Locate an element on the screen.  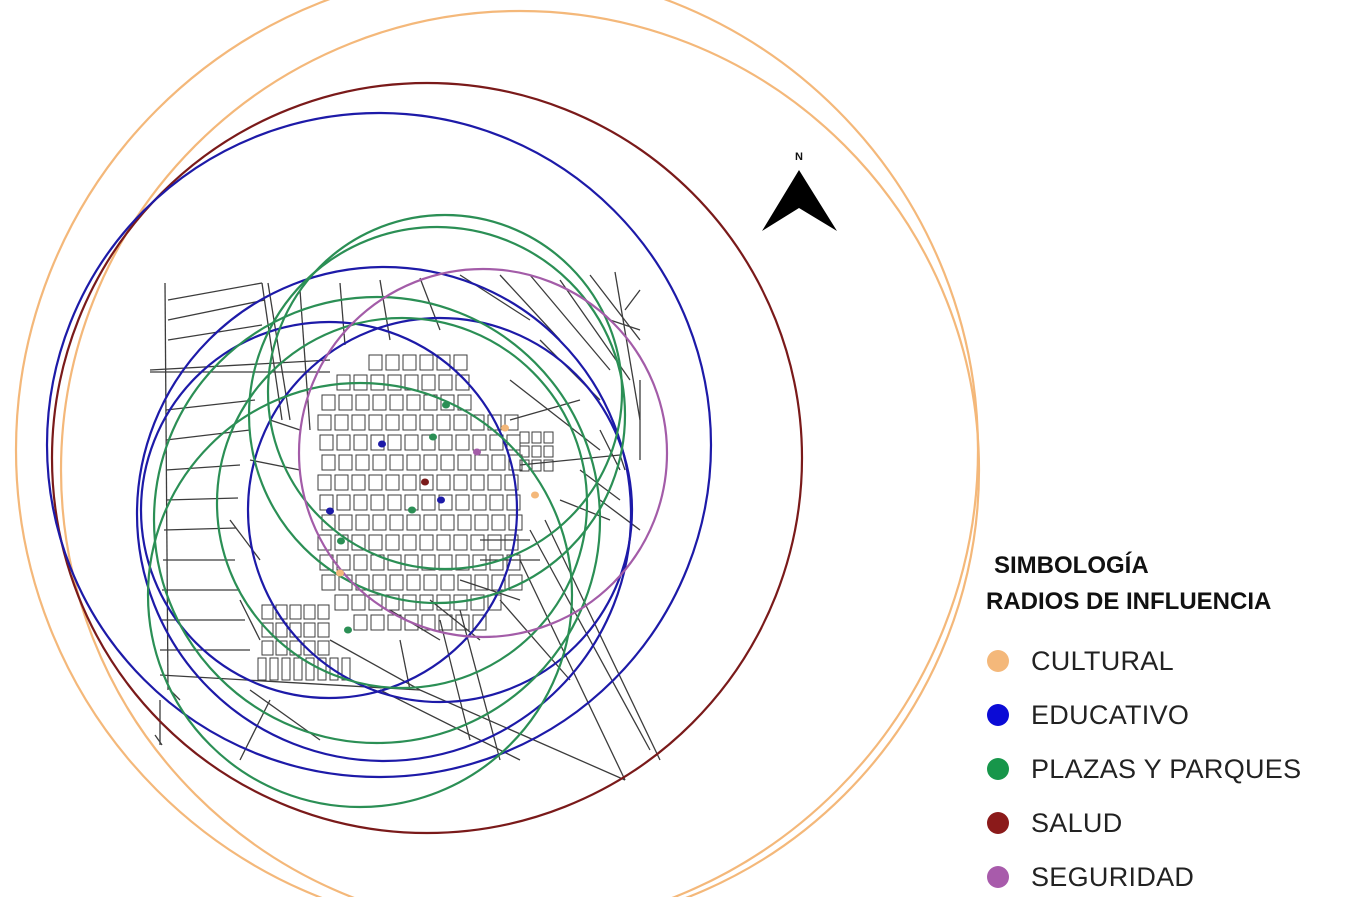
facility-marker-cultural is located at coordinates (340, 573).